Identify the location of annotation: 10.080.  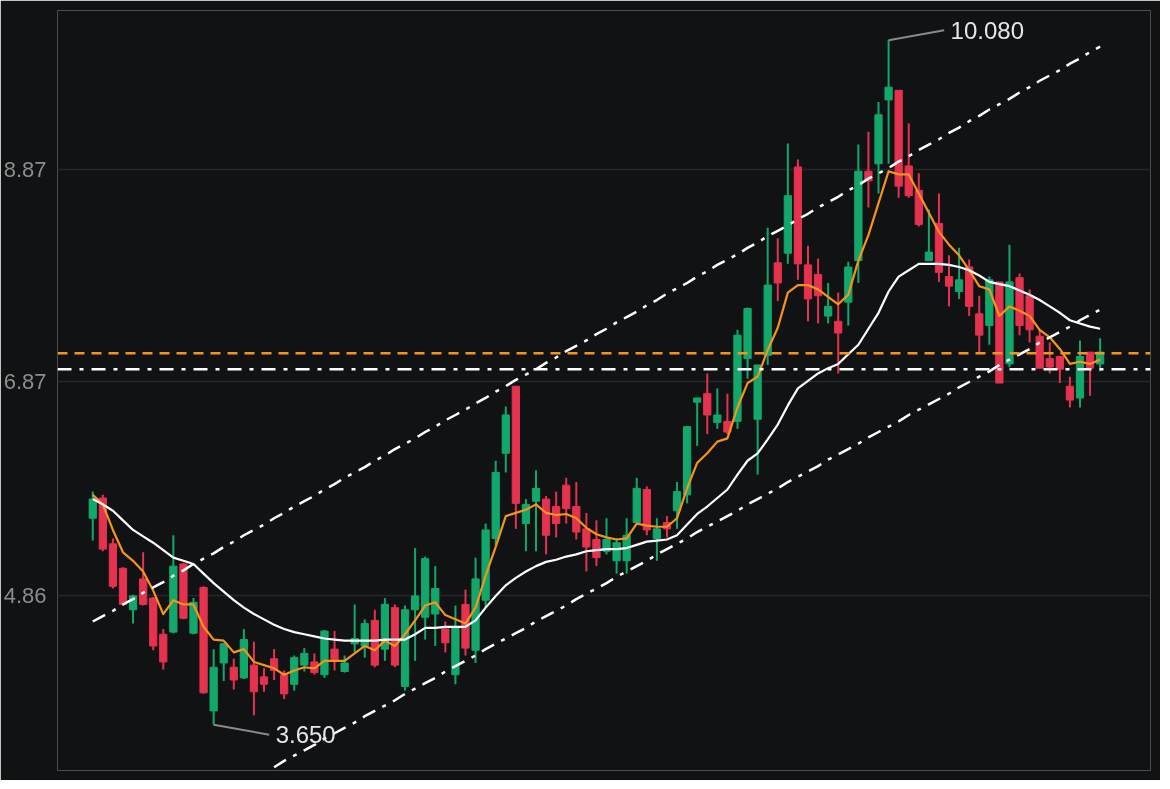
(987, 30).